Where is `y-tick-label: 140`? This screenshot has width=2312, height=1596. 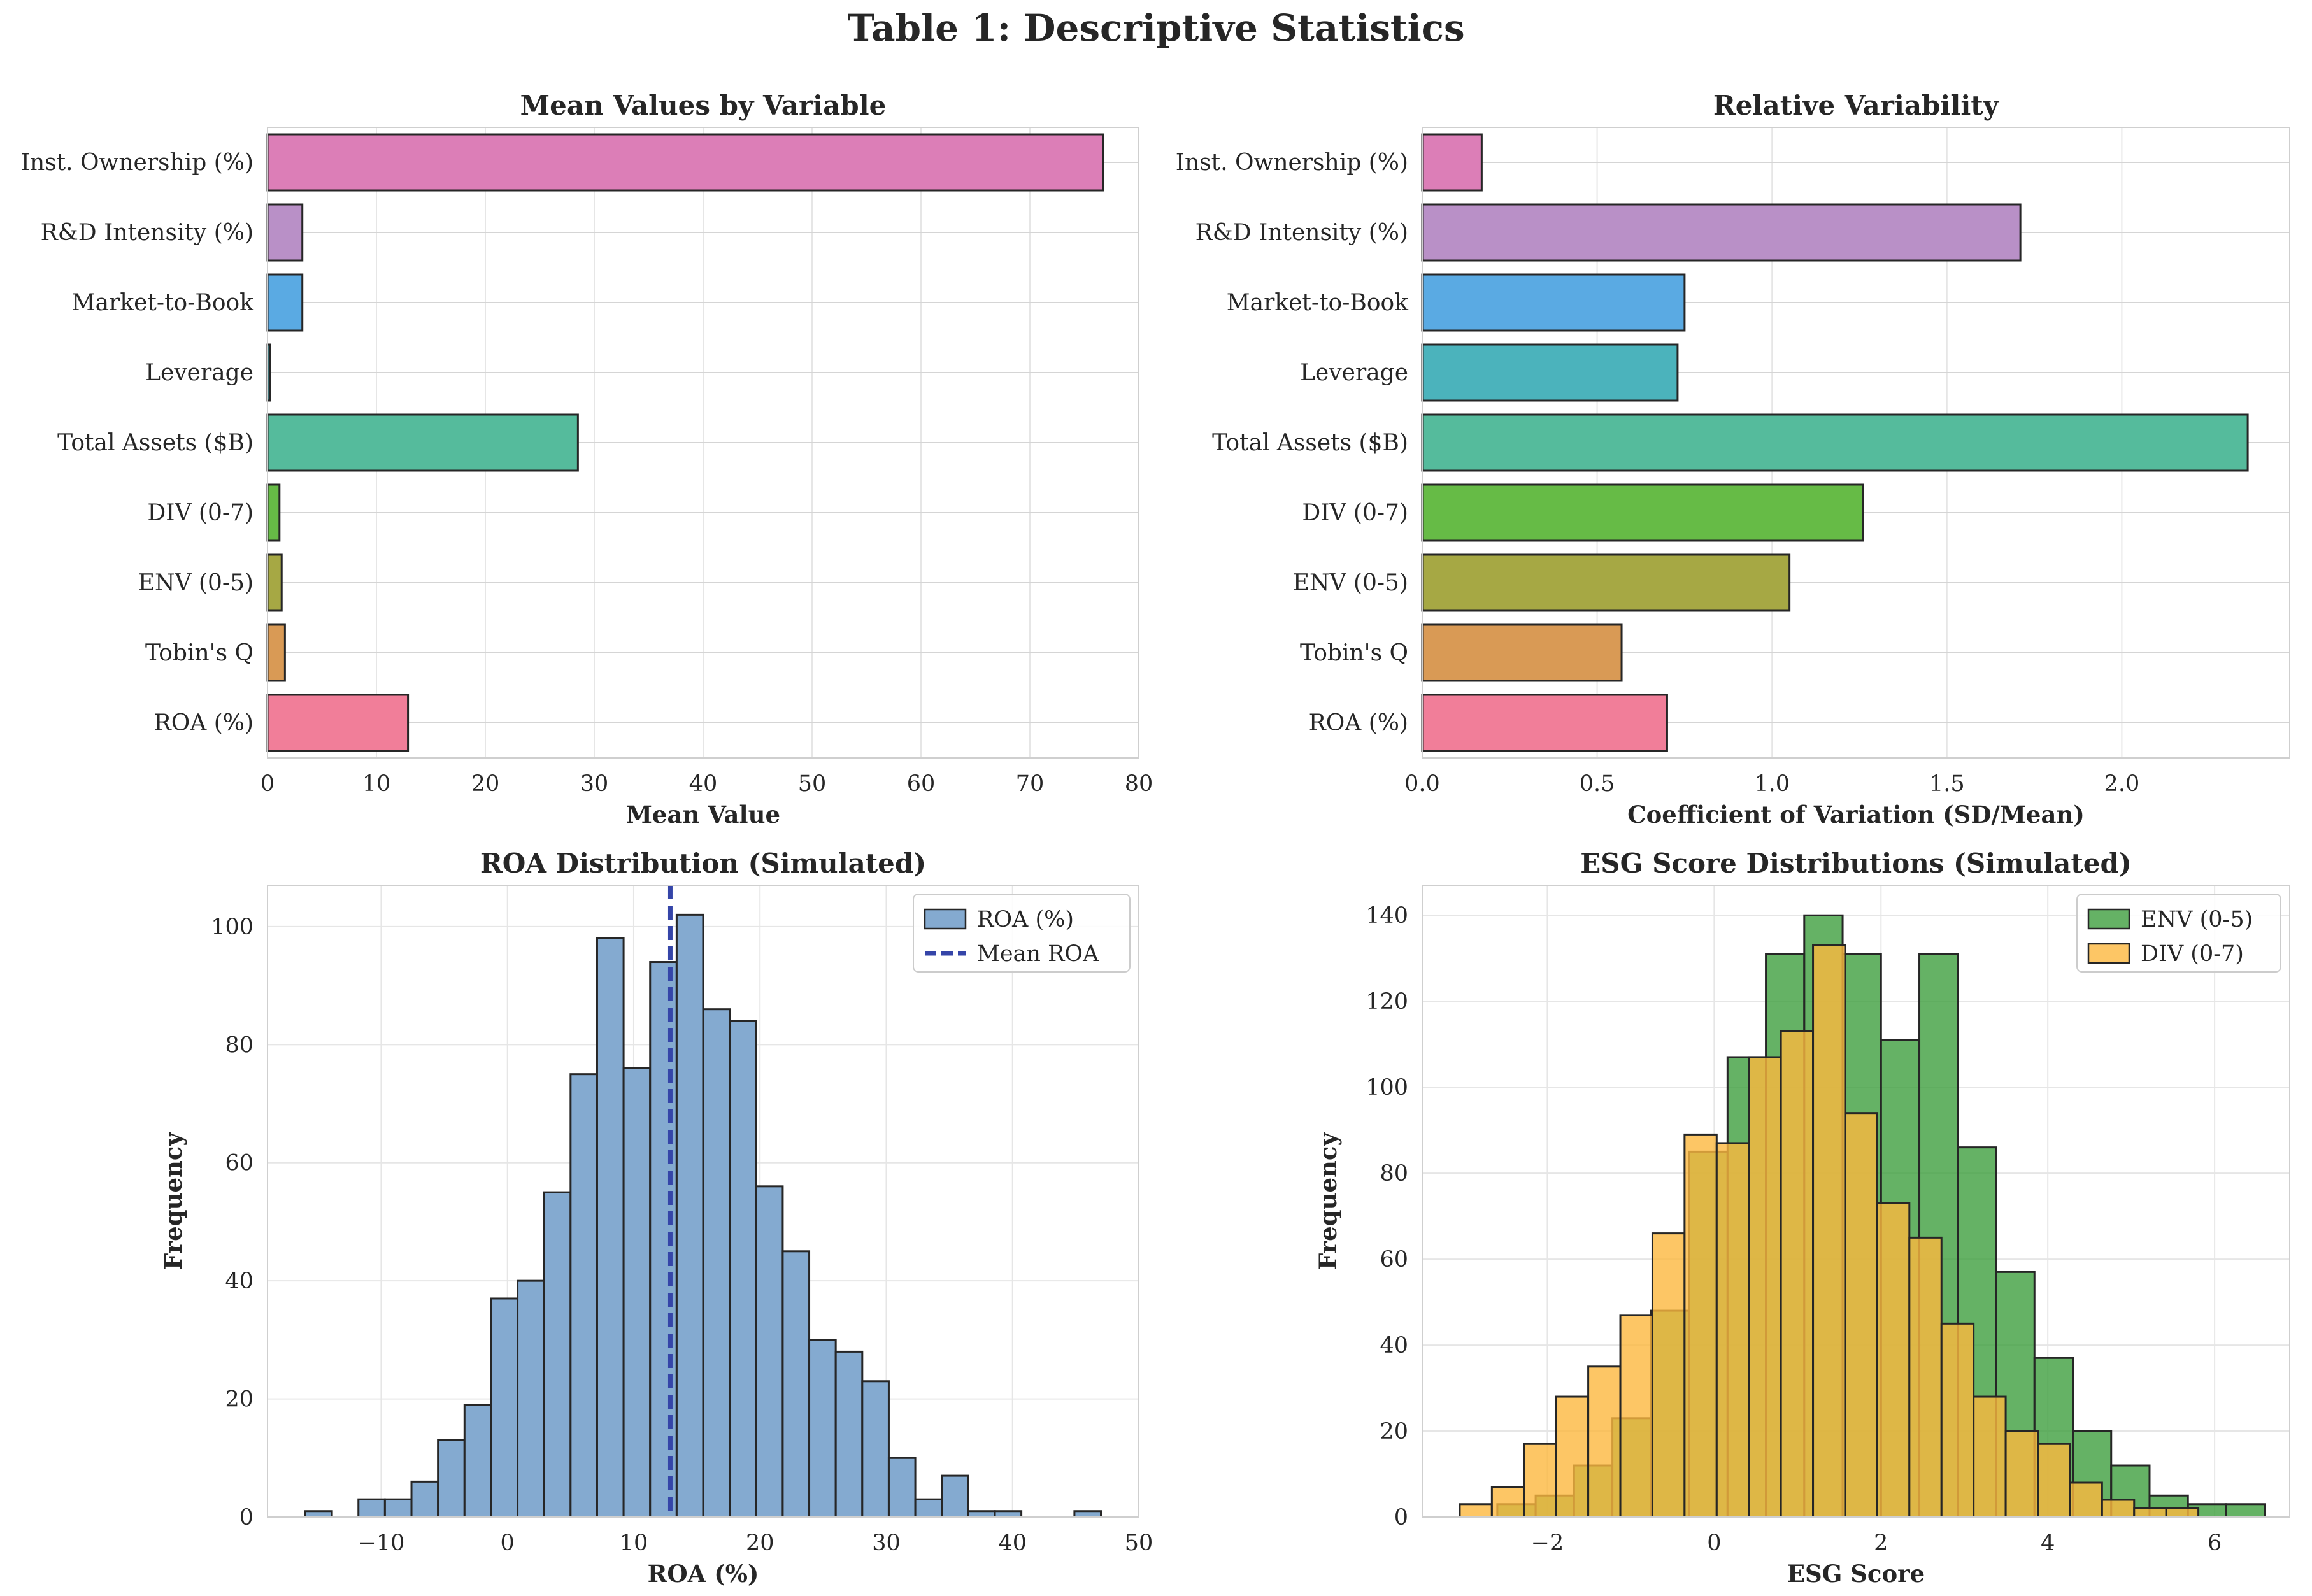 y-tick-label: 140 is located at coordinates (1387, 916).